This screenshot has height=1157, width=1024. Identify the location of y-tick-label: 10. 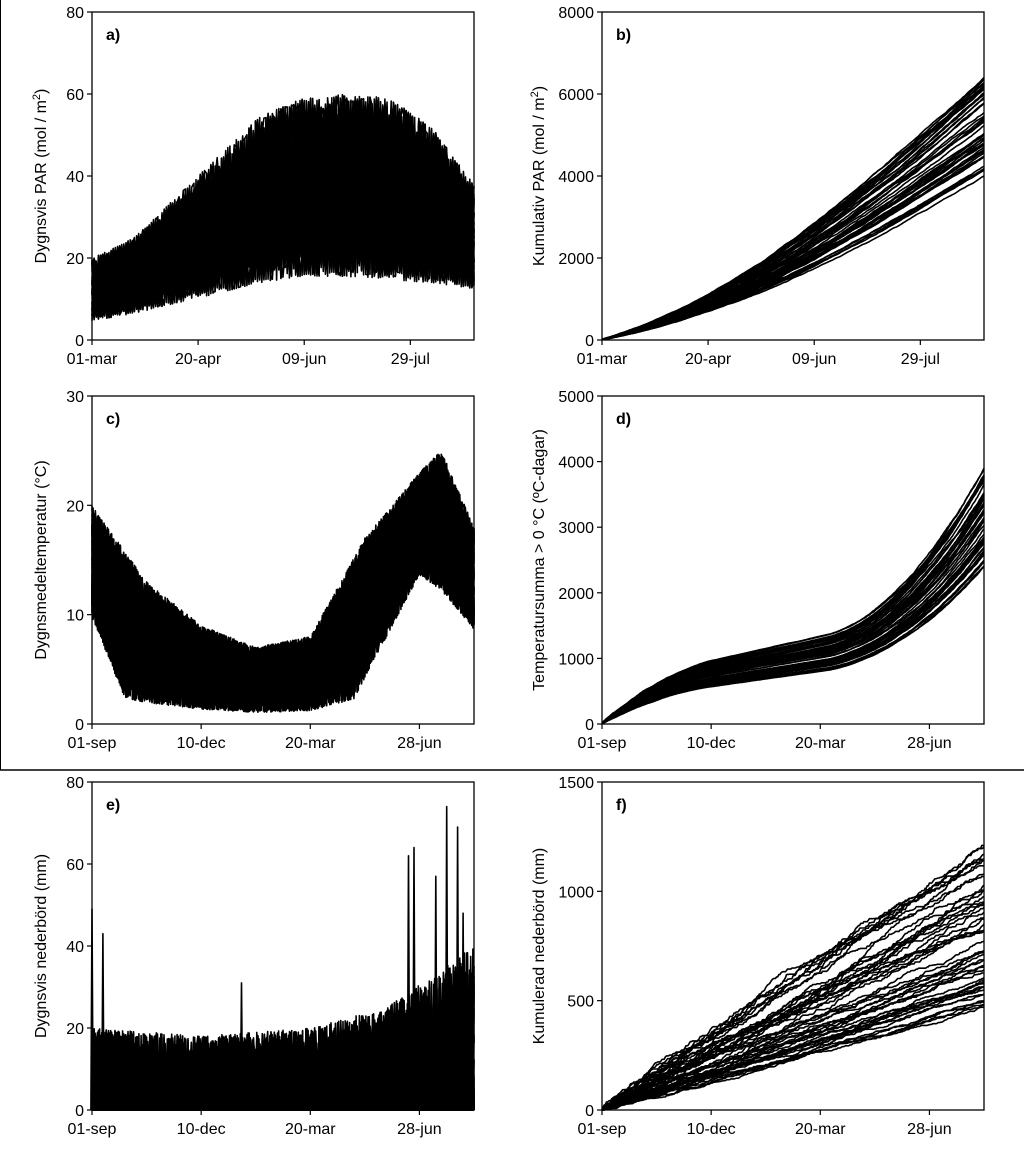
(75, 616).